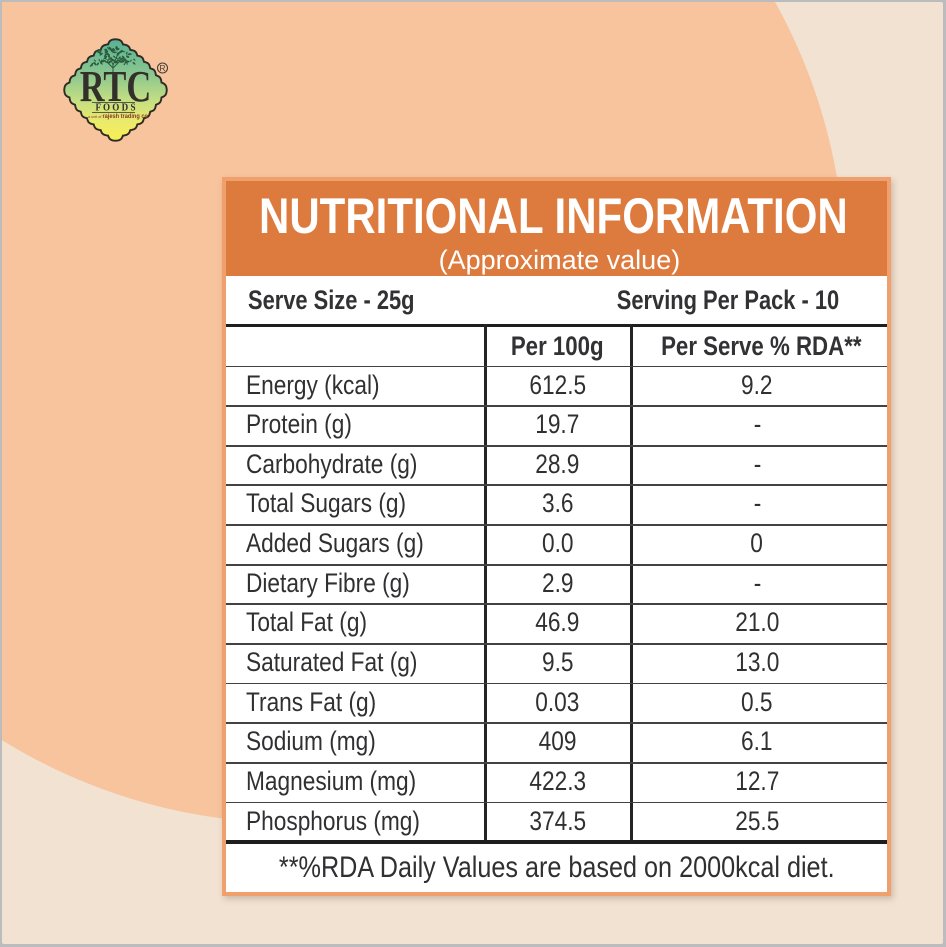 The height and width of the screenshot is (947, 946). What do you see at coordinates (118, 117) in the screenshot?
I see `svg-text: a unit of rajesh trading co` at bounding box center [118, 117].